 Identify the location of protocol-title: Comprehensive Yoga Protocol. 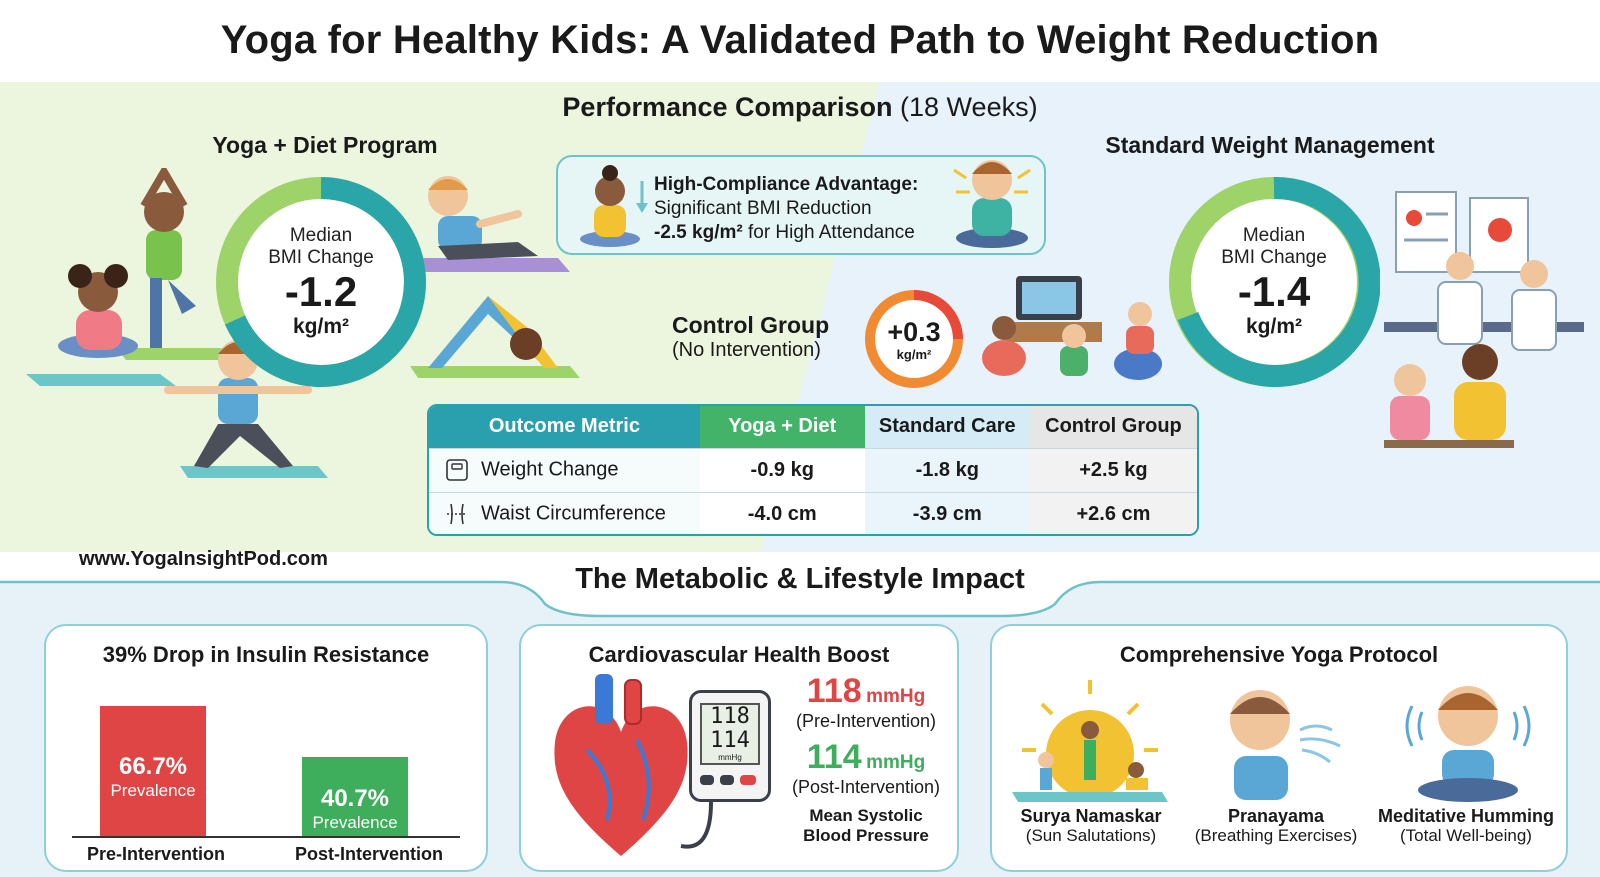
(1279, 655).